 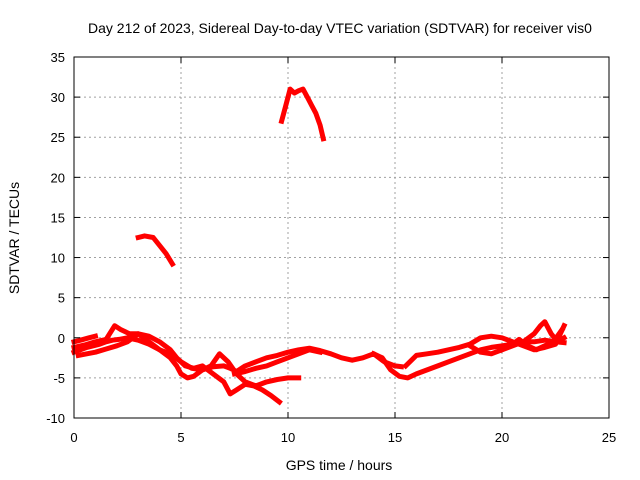 I want to click on y-tick-label: -5, so click(x=59, y=378).